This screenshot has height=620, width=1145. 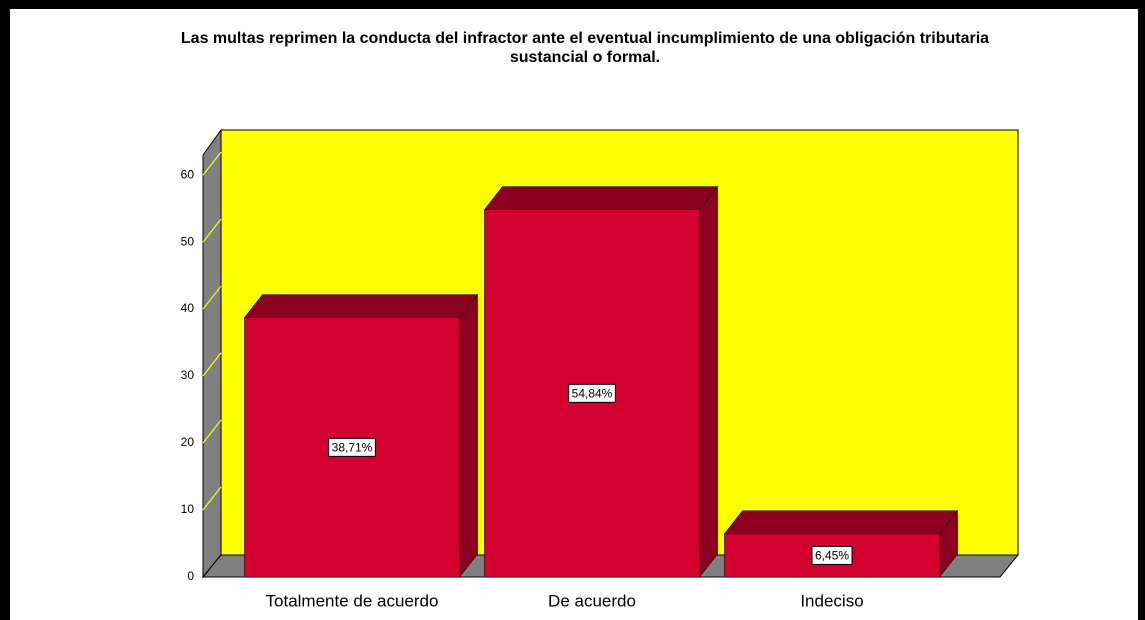 What do you see at coordinates (188, 241) in the screenshot?
I see `y-tick-label: 50` at bounding box center [188, 241].